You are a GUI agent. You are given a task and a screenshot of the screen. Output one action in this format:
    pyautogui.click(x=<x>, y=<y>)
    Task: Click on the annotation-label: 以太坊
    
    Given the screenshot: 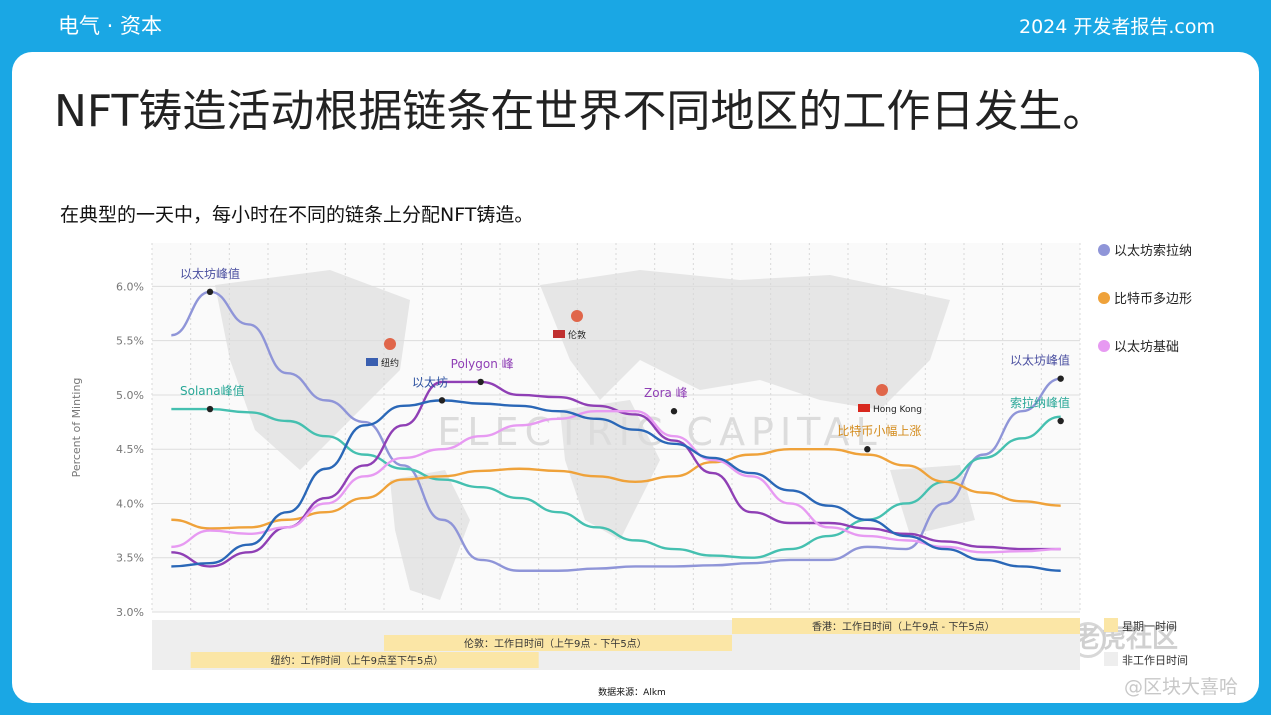 What is the action you would take?
    pyautogui.click(x=430, y=381)
    